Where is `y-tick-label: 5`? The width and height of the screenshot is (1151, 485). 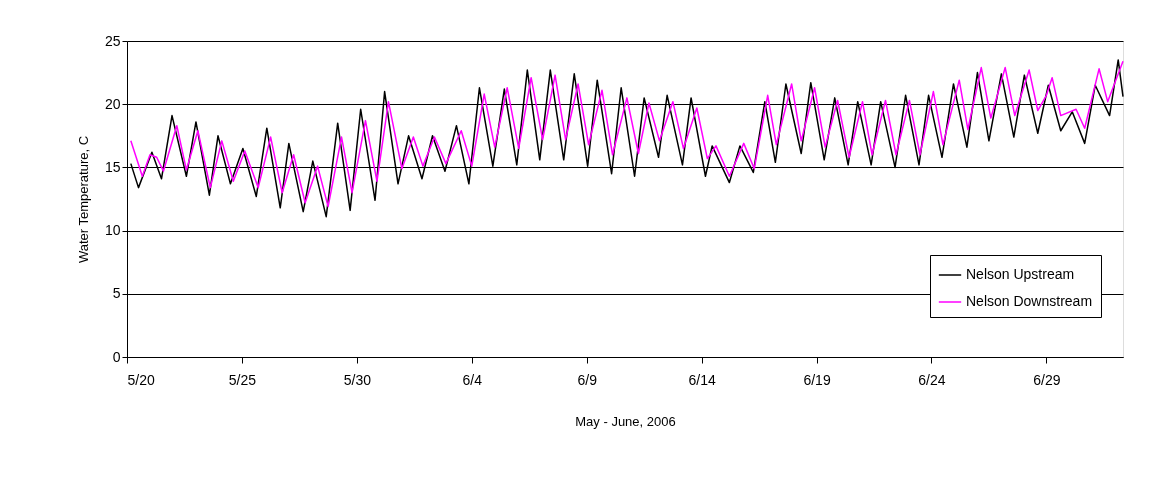 y-tick-label: 5 is located at coordinates (116, 293).